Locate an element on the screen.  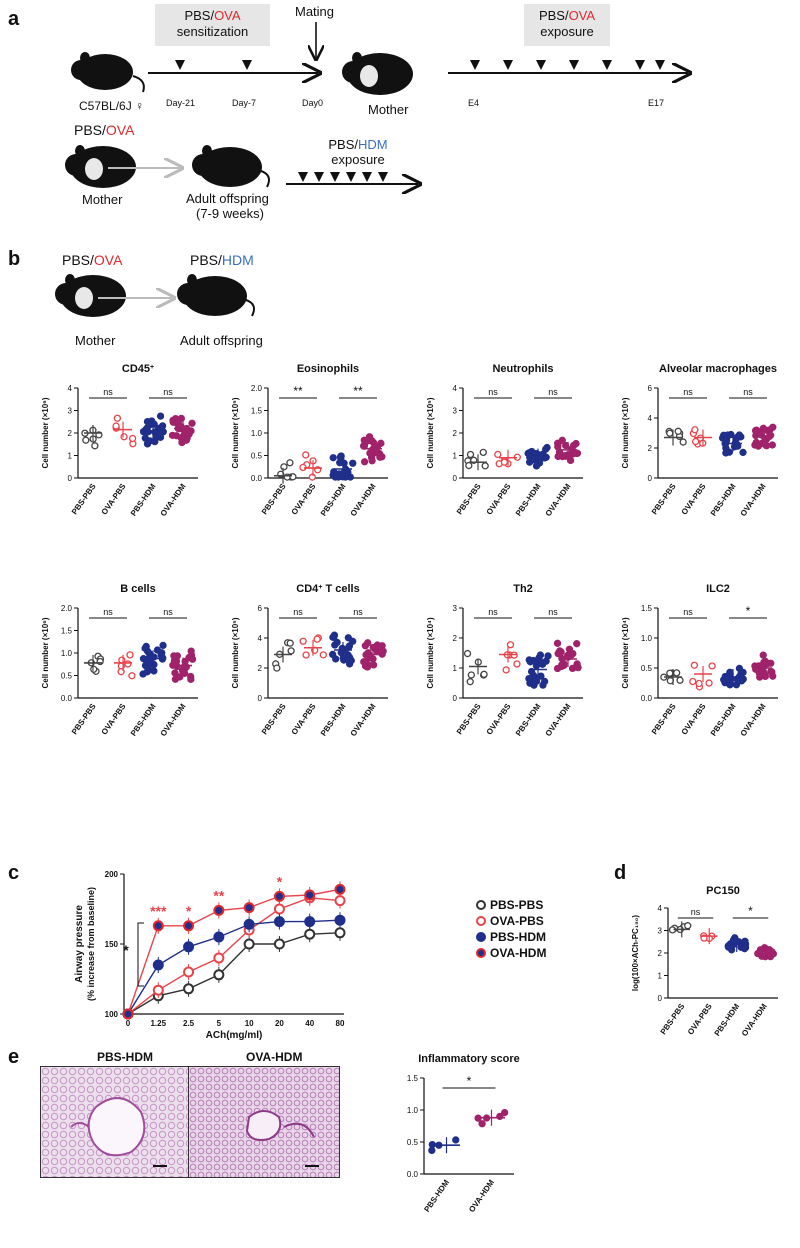
y-tick-label: 1.0 is located at coordinates (647, 638).